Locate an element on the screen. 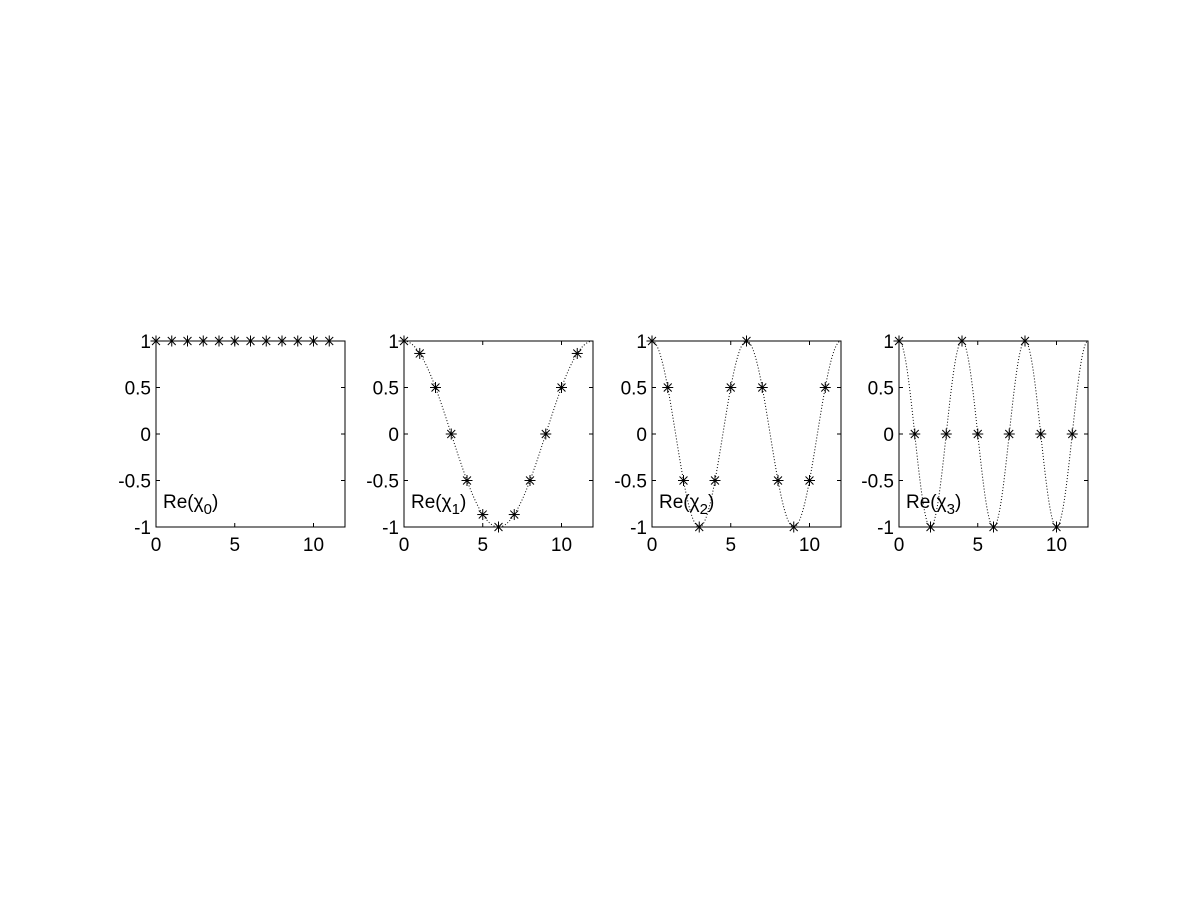  panel-3: 0 5 10 -1 -0.5 0 0.5 1 Re(χ3) is located at coordinates (975, 444).